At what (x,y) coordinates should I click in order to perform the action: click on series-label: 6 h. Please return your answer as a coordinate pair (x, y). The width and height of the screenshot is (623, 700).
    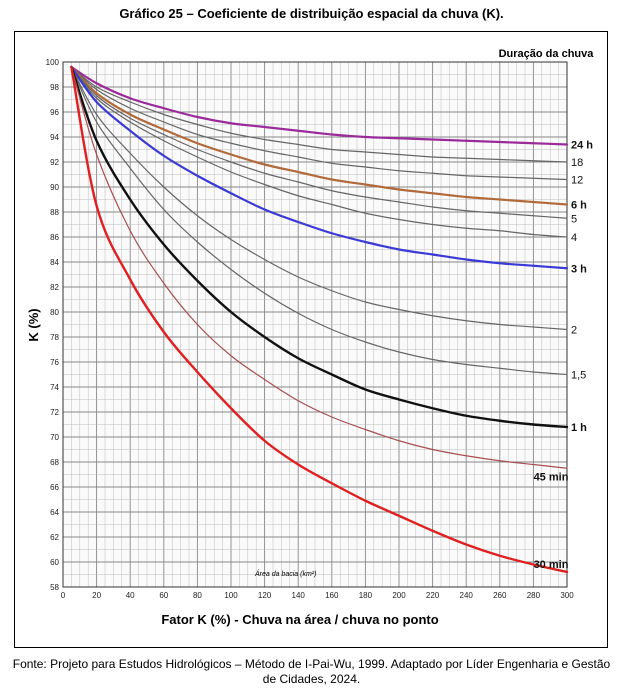
    Looking at the image, I should click on (579, 206).